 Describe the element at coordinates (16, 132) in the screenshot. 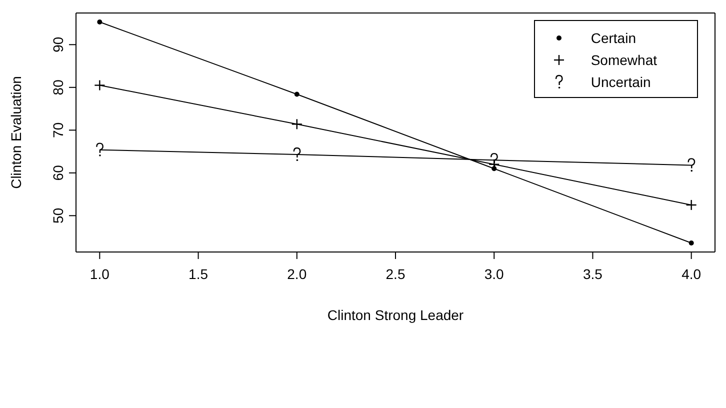

I see `y-axis-title: Clinton Evaluation` at that location.